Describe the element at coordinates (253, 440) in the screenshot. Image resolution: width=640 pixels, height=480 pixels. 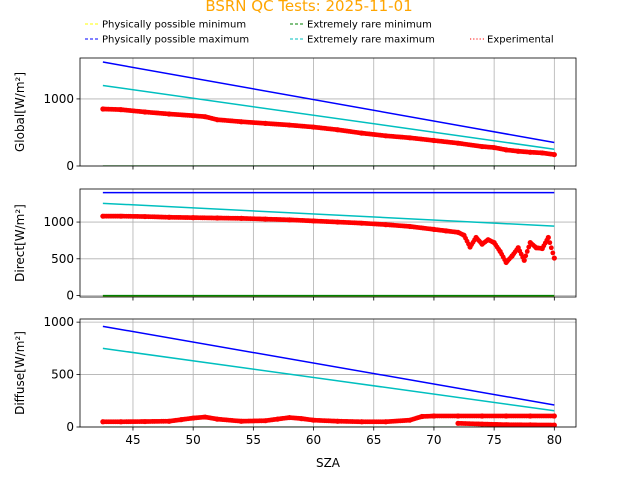
I see `x-tick-label: 55` at that location.